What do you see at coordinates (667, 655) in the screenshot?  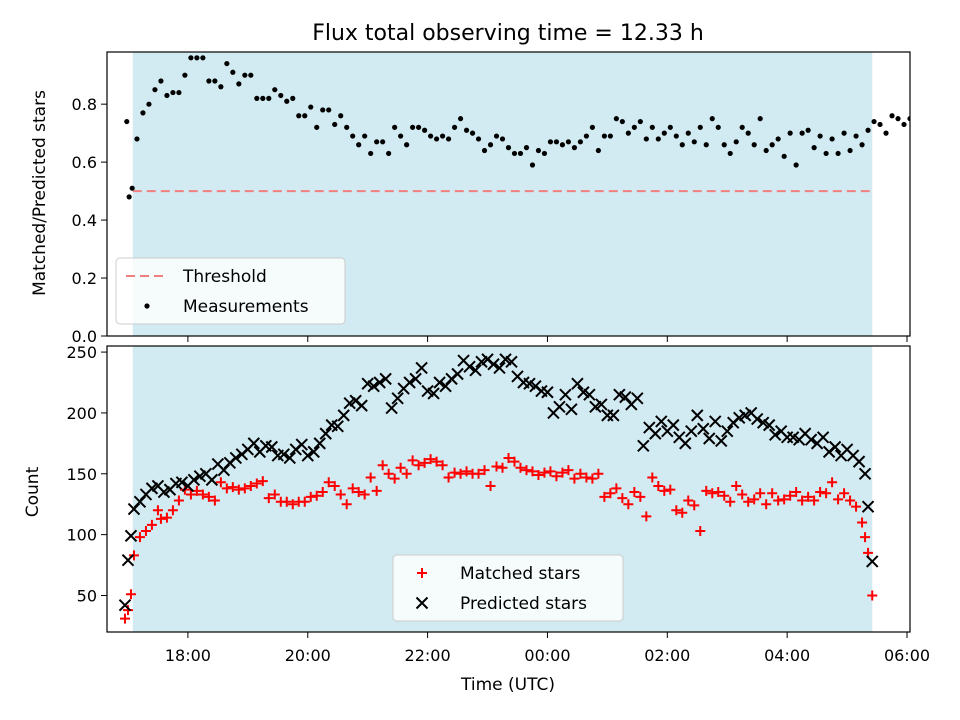 I see `time-x-tick-label: 02:00` at bounding box center [667, 655].